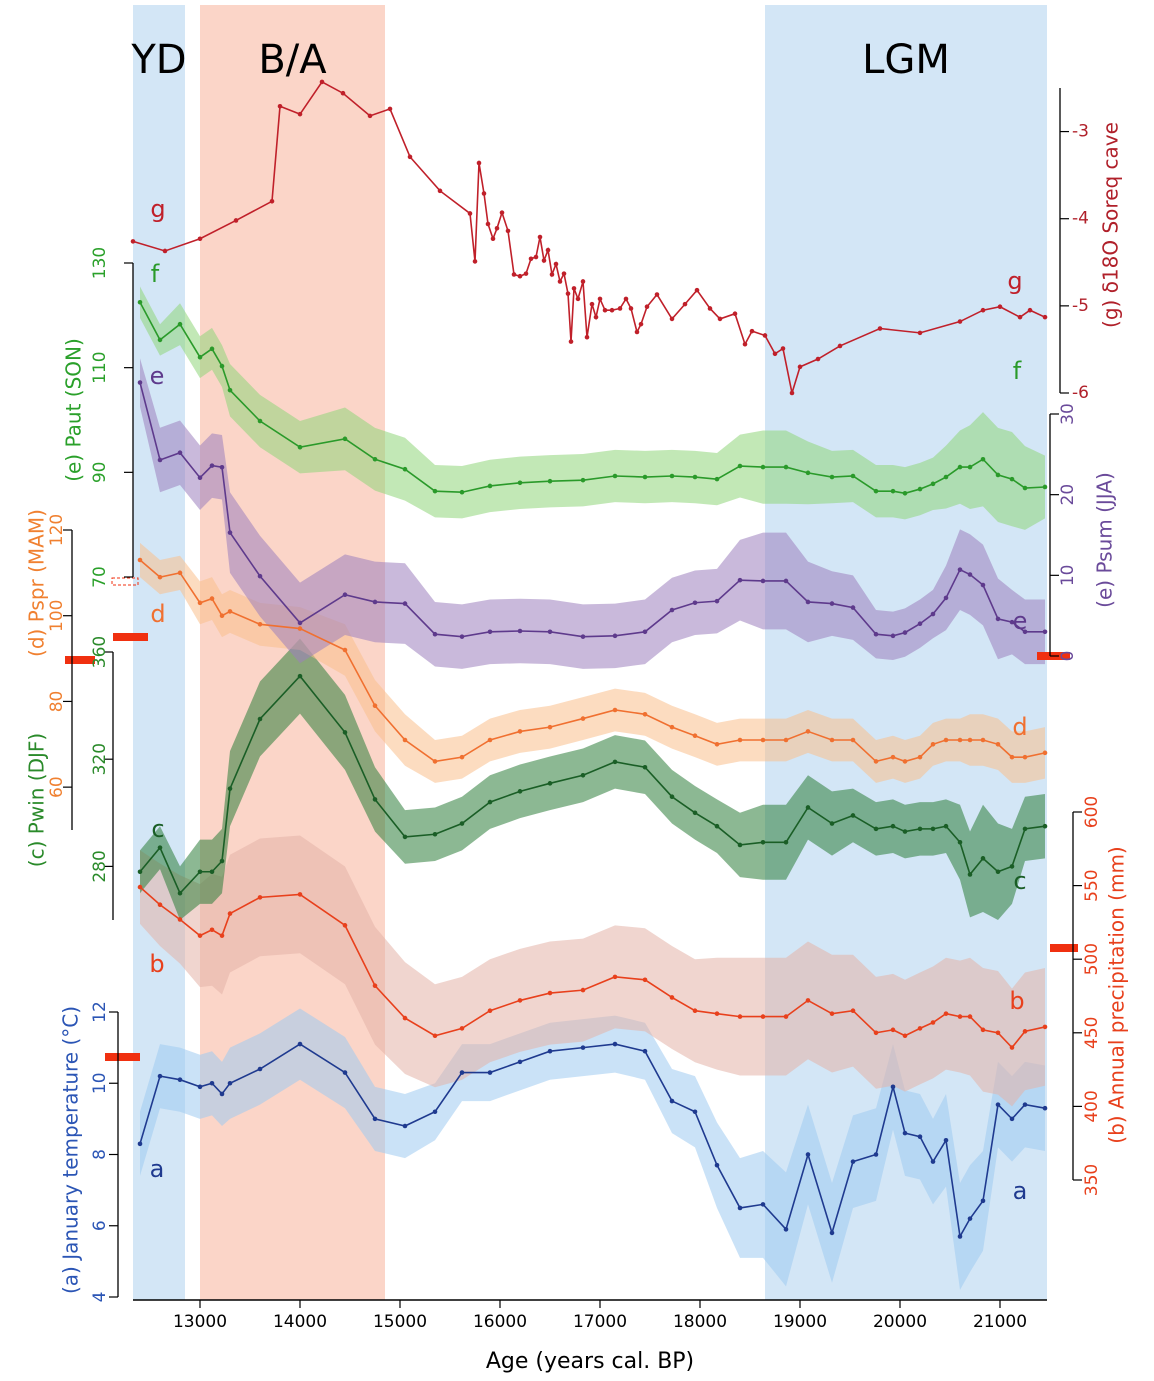 This screenshot has height=1381, width=1154. I want to click on y-tick-label: 280, so click(100, 866).